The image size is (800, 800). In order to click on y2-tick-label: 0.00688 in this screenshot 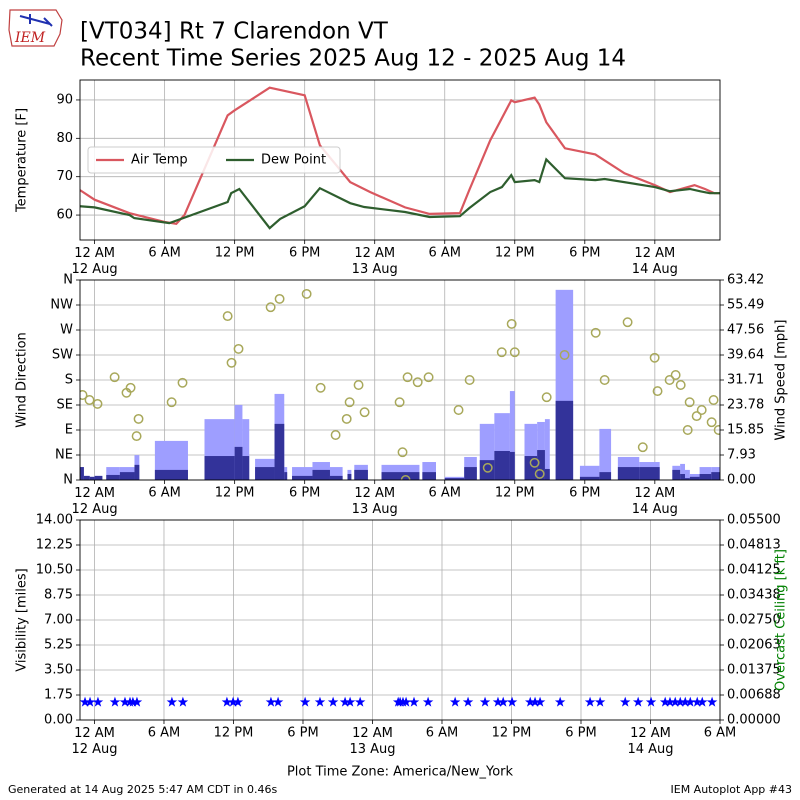, I will do `click(754, 695)`.